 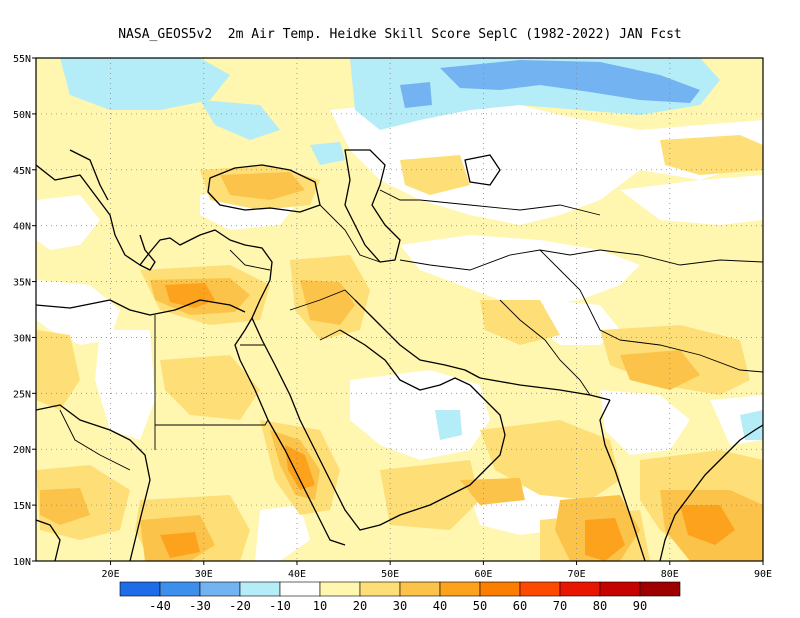 What do you see at coordinates (670, 574) in the screenshot?
I see `lon-tick-label: 80E` at bounding box center [670, 574].